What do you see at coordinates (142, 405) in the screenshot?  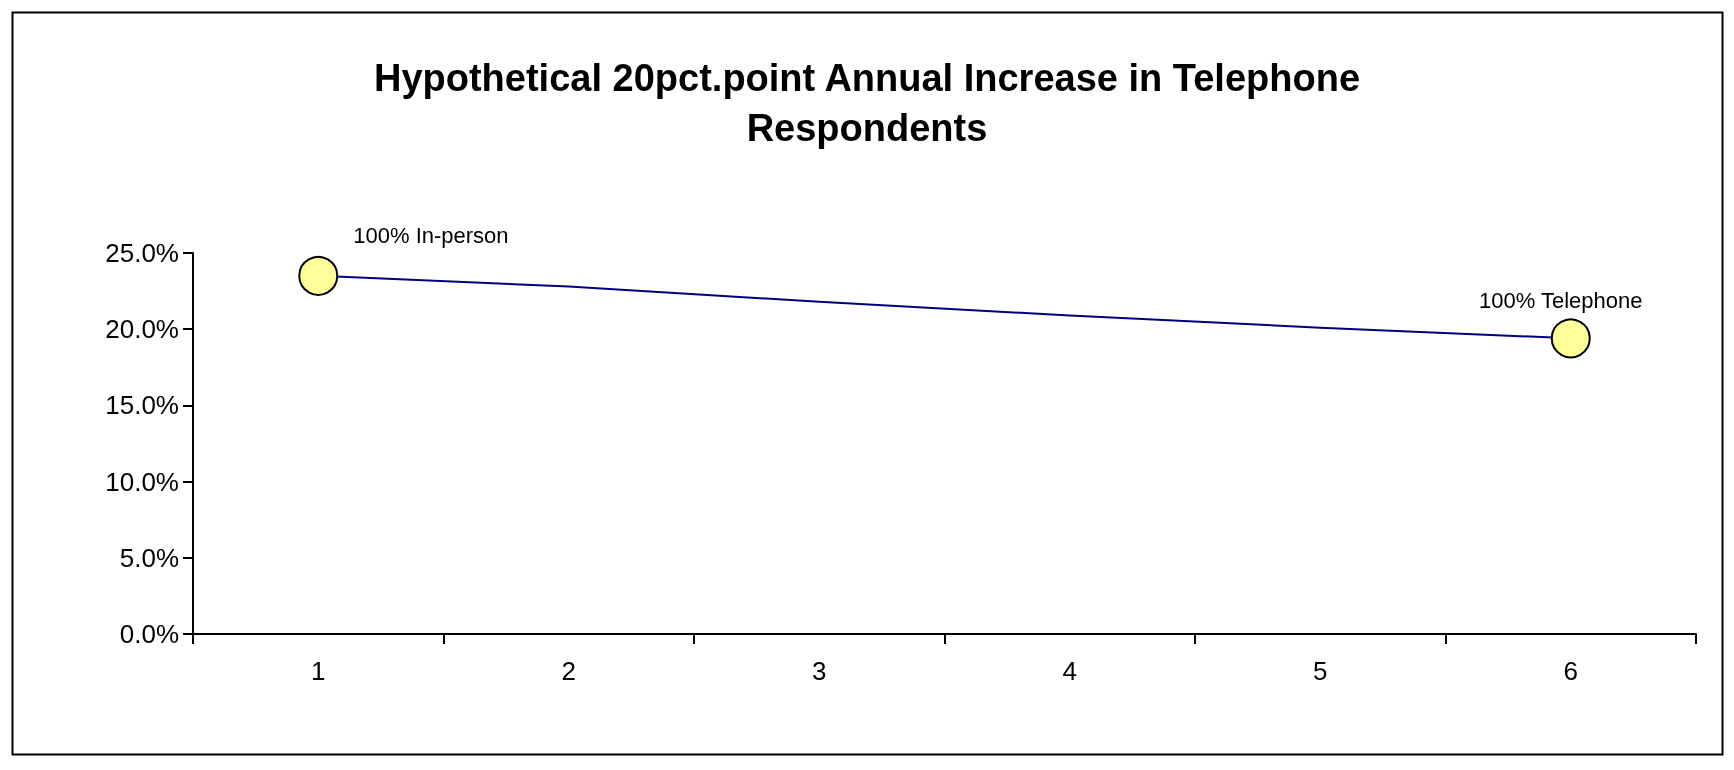 I see `y-tick-label: 15.0%` at bounding box center [142, 405].